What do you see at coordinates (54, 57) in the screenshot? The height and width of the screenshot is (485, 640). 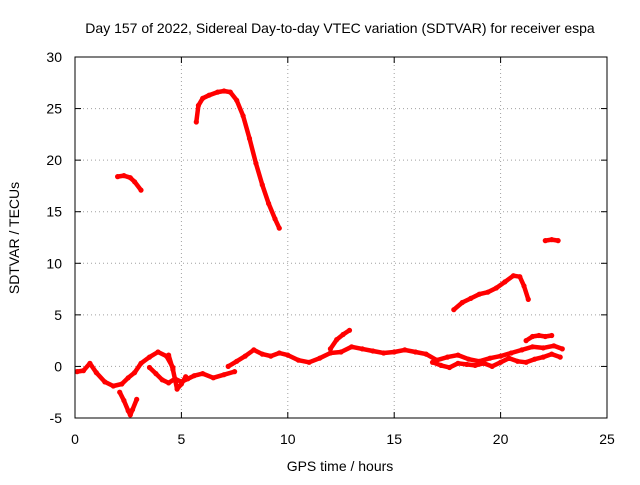 I see `y-tick-label: 30` at bounding box center [54, 57].